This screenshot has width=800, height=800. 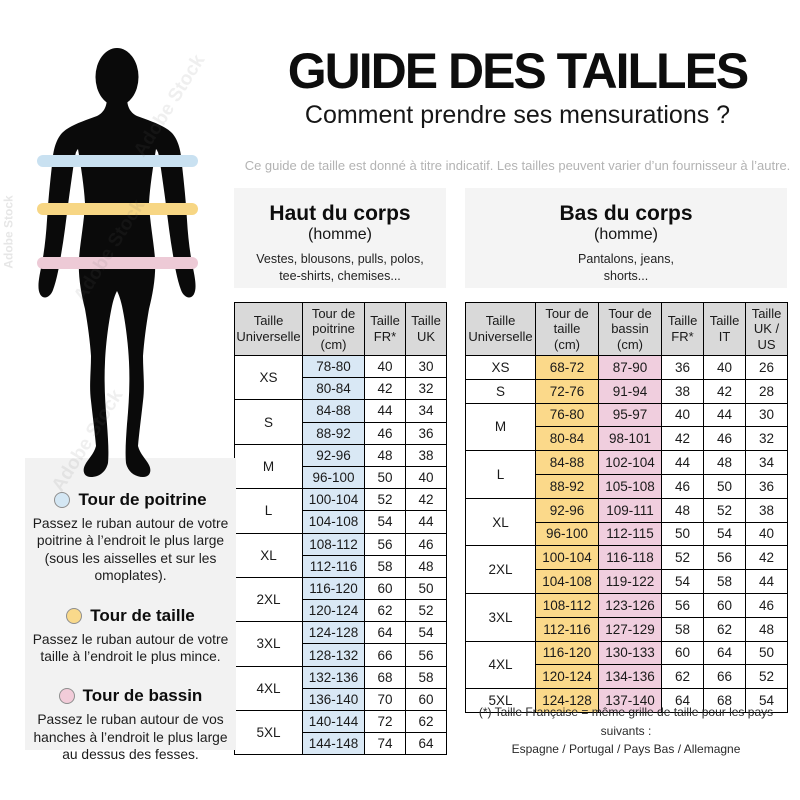 What do you see at coordinates (142, 499) in the screenshot?
I see `legend-item-title: Tour de poitrine` at bounding box center [142, 499].